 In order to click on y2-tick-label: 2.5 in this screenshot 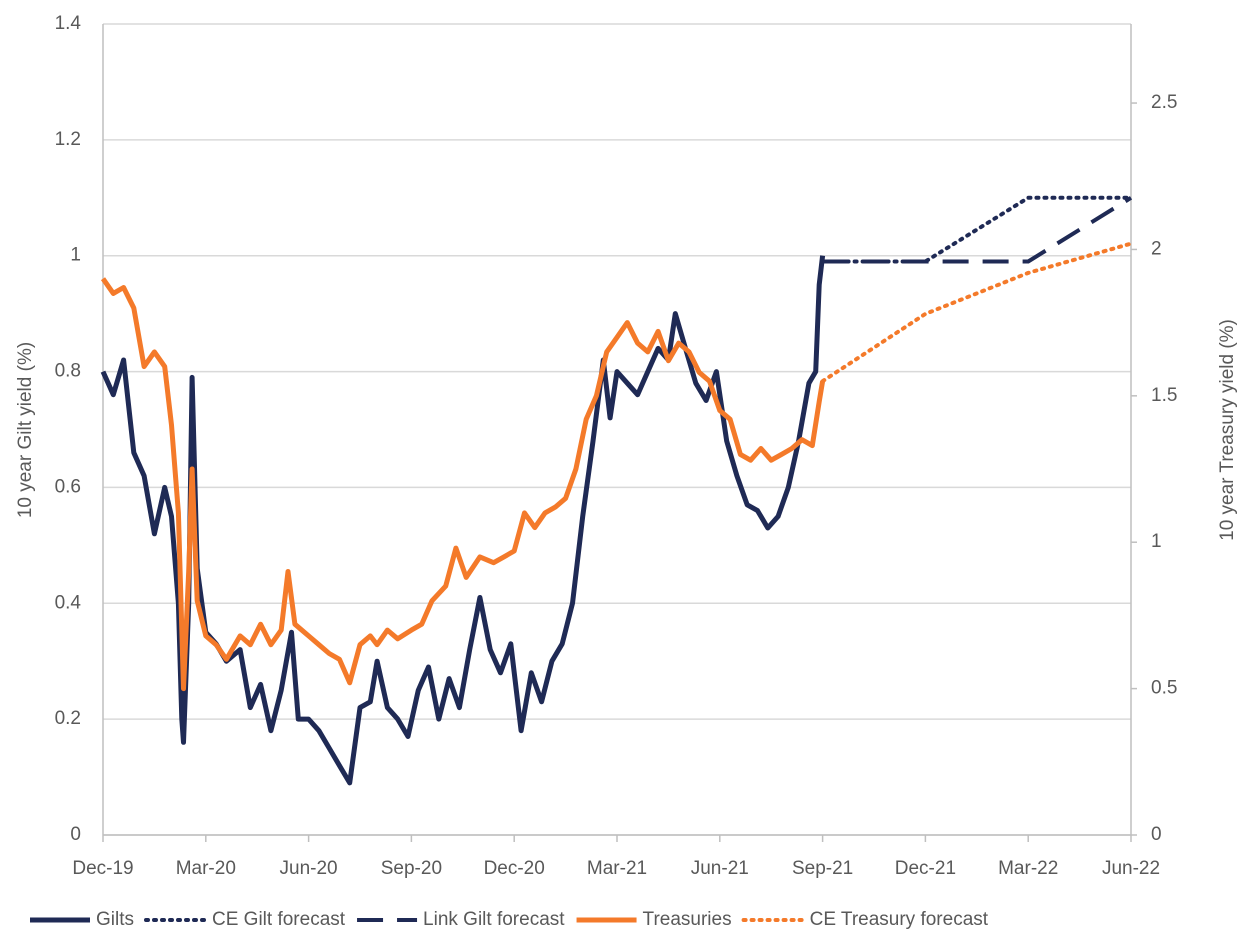, I will do `click(1164, 102)`.